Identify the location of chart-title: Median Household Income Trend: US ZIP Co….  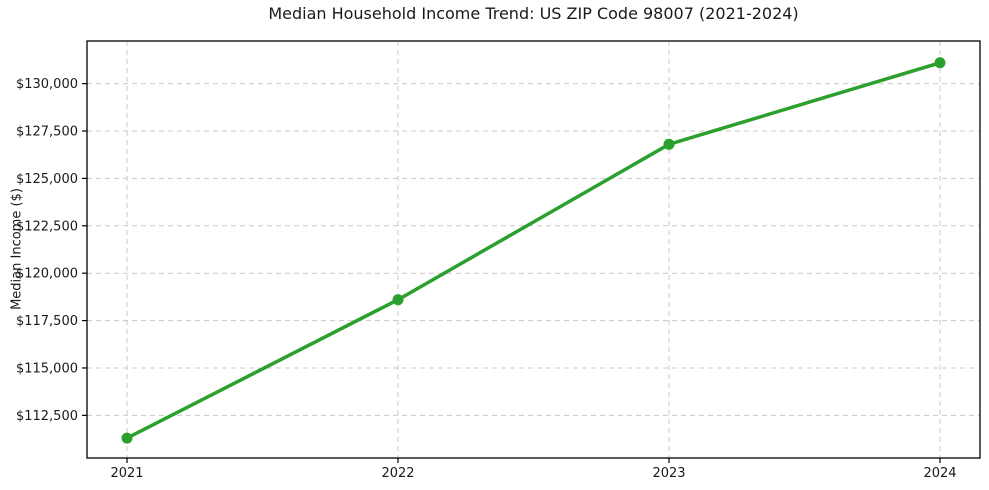
(533, 13).